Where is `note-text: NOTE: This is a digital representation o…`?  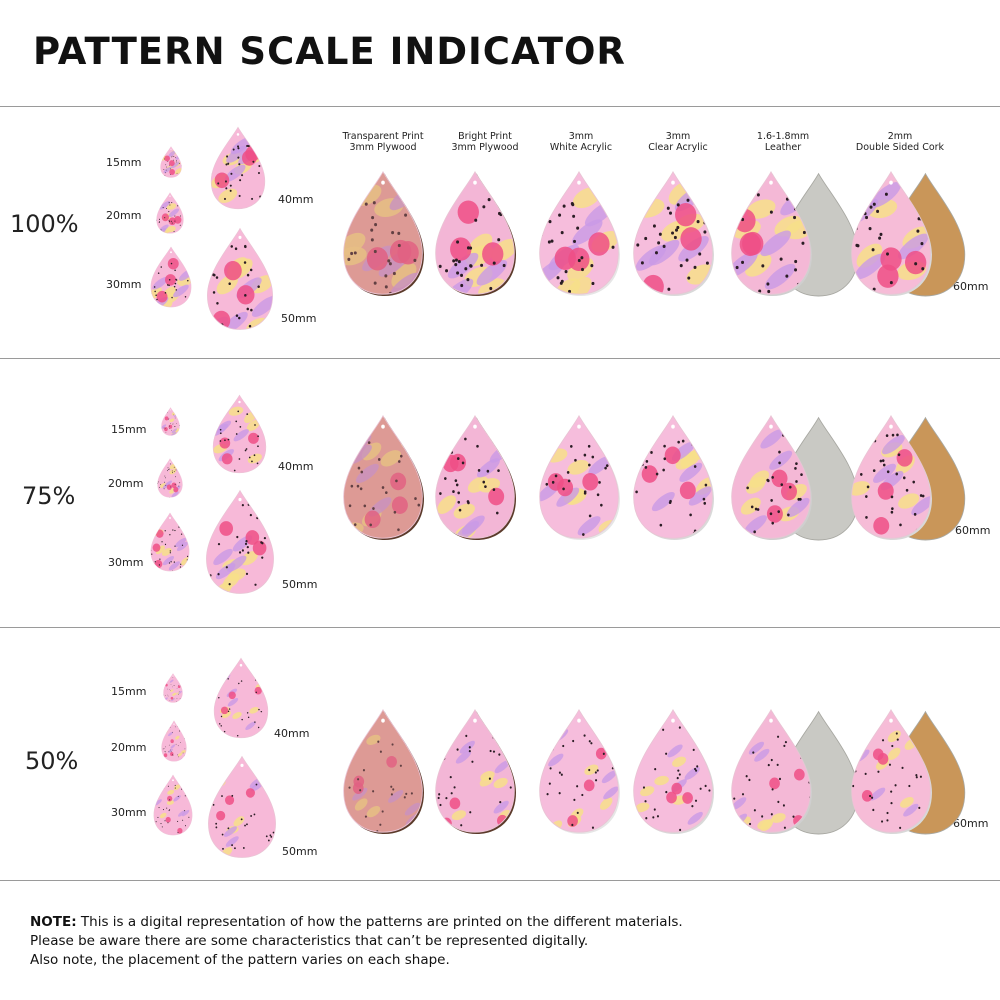 note-text: NOTE: This is a digital representation o… is located at coordinates (356, 941).